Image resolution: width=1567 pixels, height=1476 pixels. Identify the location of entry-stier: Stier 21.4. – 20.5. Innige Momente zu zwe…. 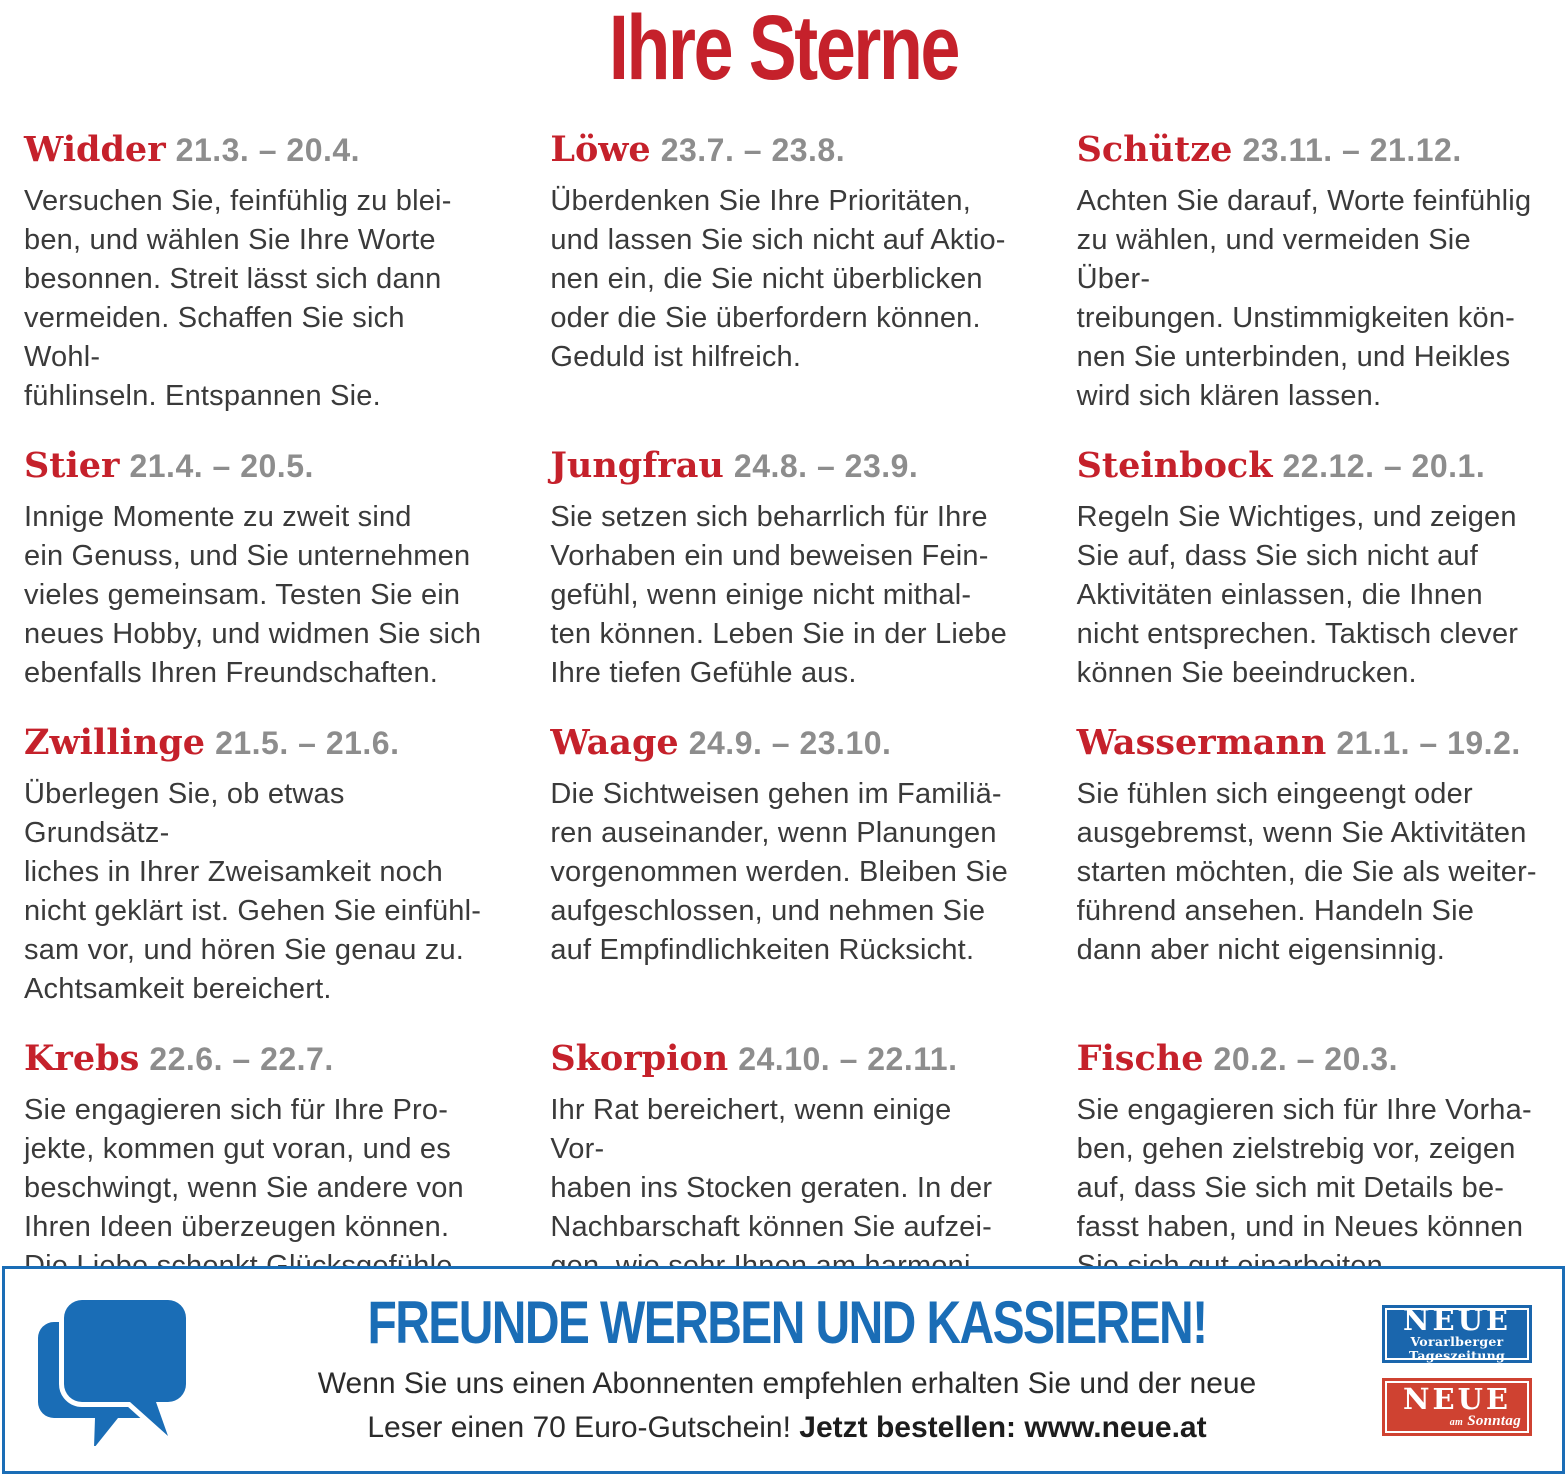
(254, 568).